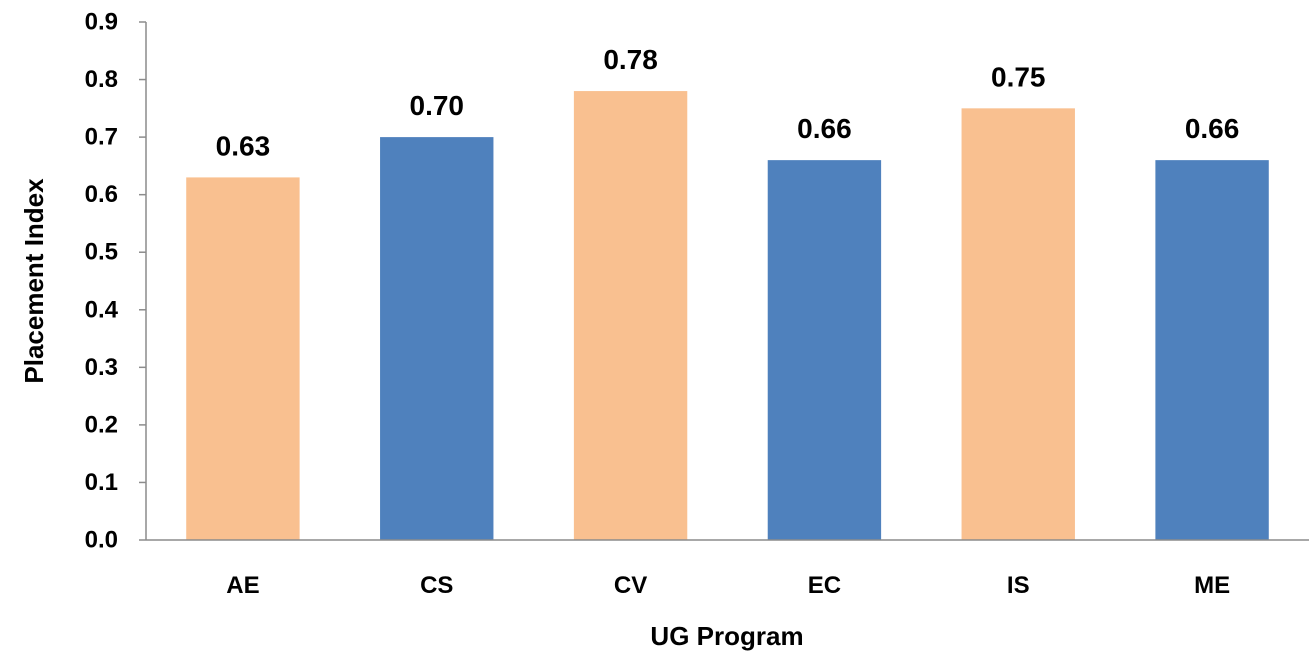 This screenshot has height=662, width=1309. I want to click on x-tick-label-ae: AE, so click(242, 585).